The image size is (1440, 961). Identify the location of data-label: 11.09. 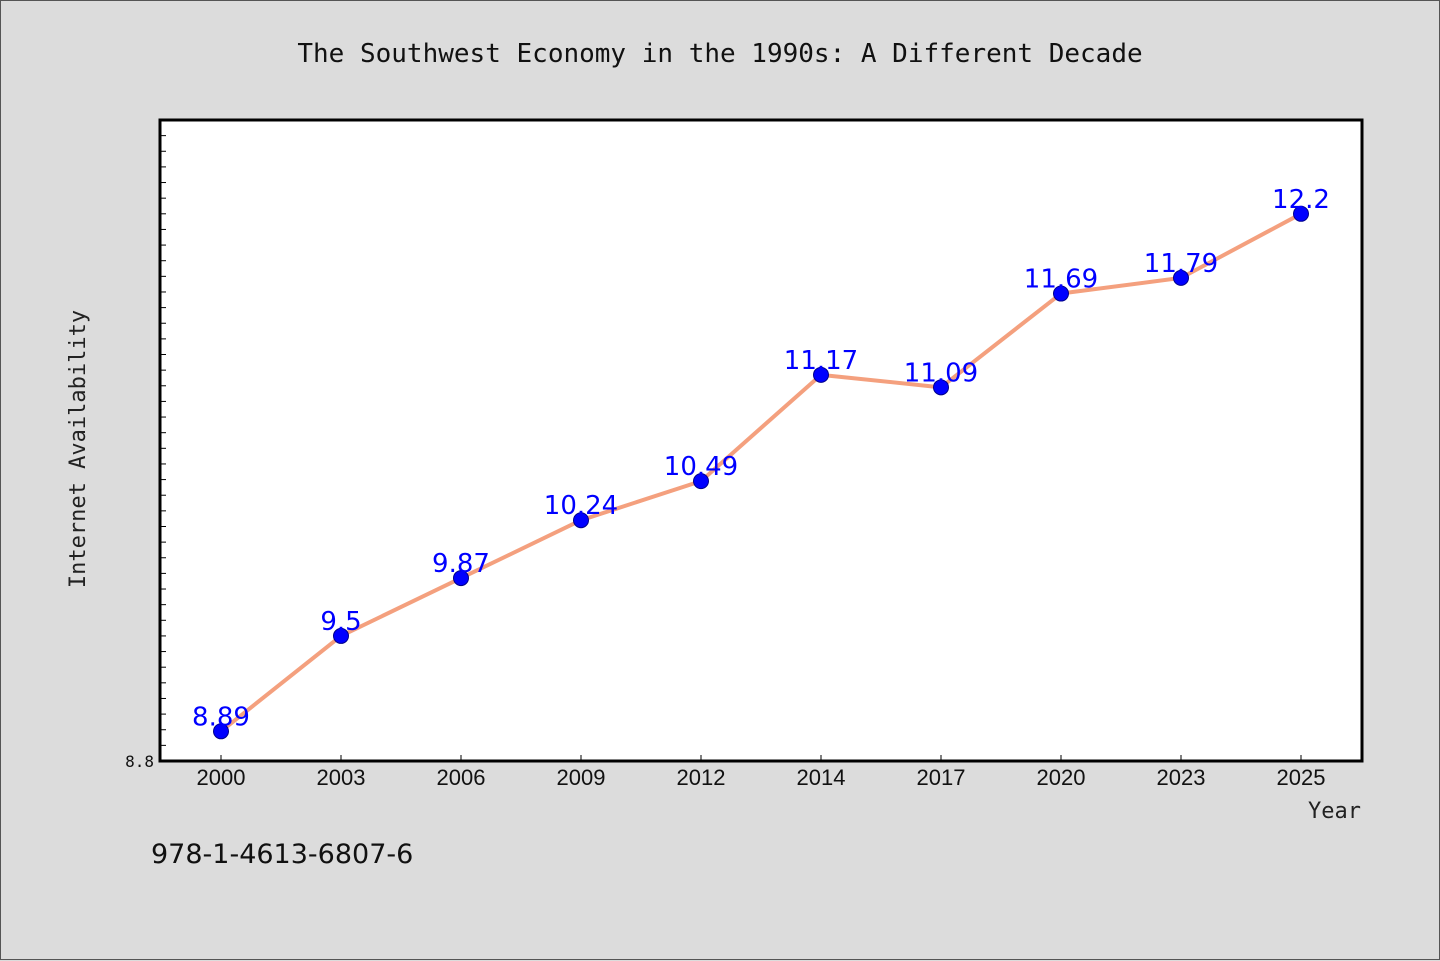
(941, 373).